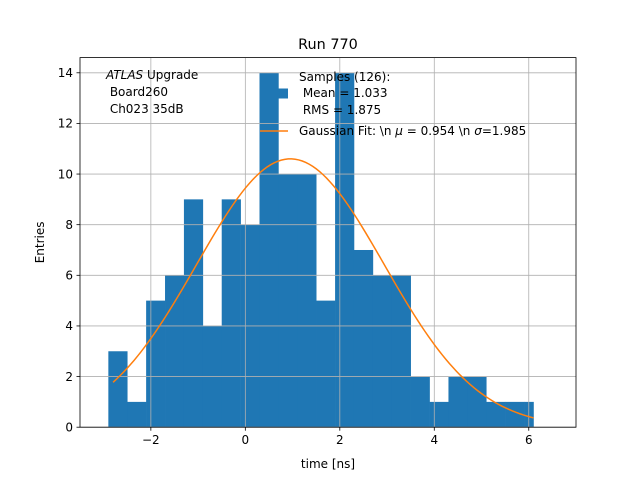  Describe the element at coordinates (65, 124) in the screenshot. I see `y-tick-label: 12` at that location.